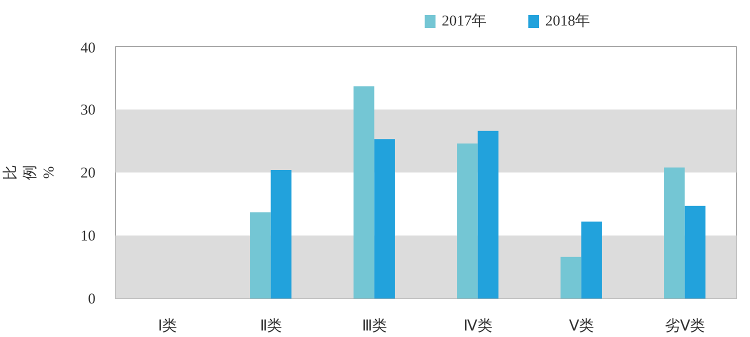 The height and width of the screenshot is (337, 750). Describe the element at coordinates (374, 326) in the screenshot. I see `x-tick-label: Ⅲ类` at that location.